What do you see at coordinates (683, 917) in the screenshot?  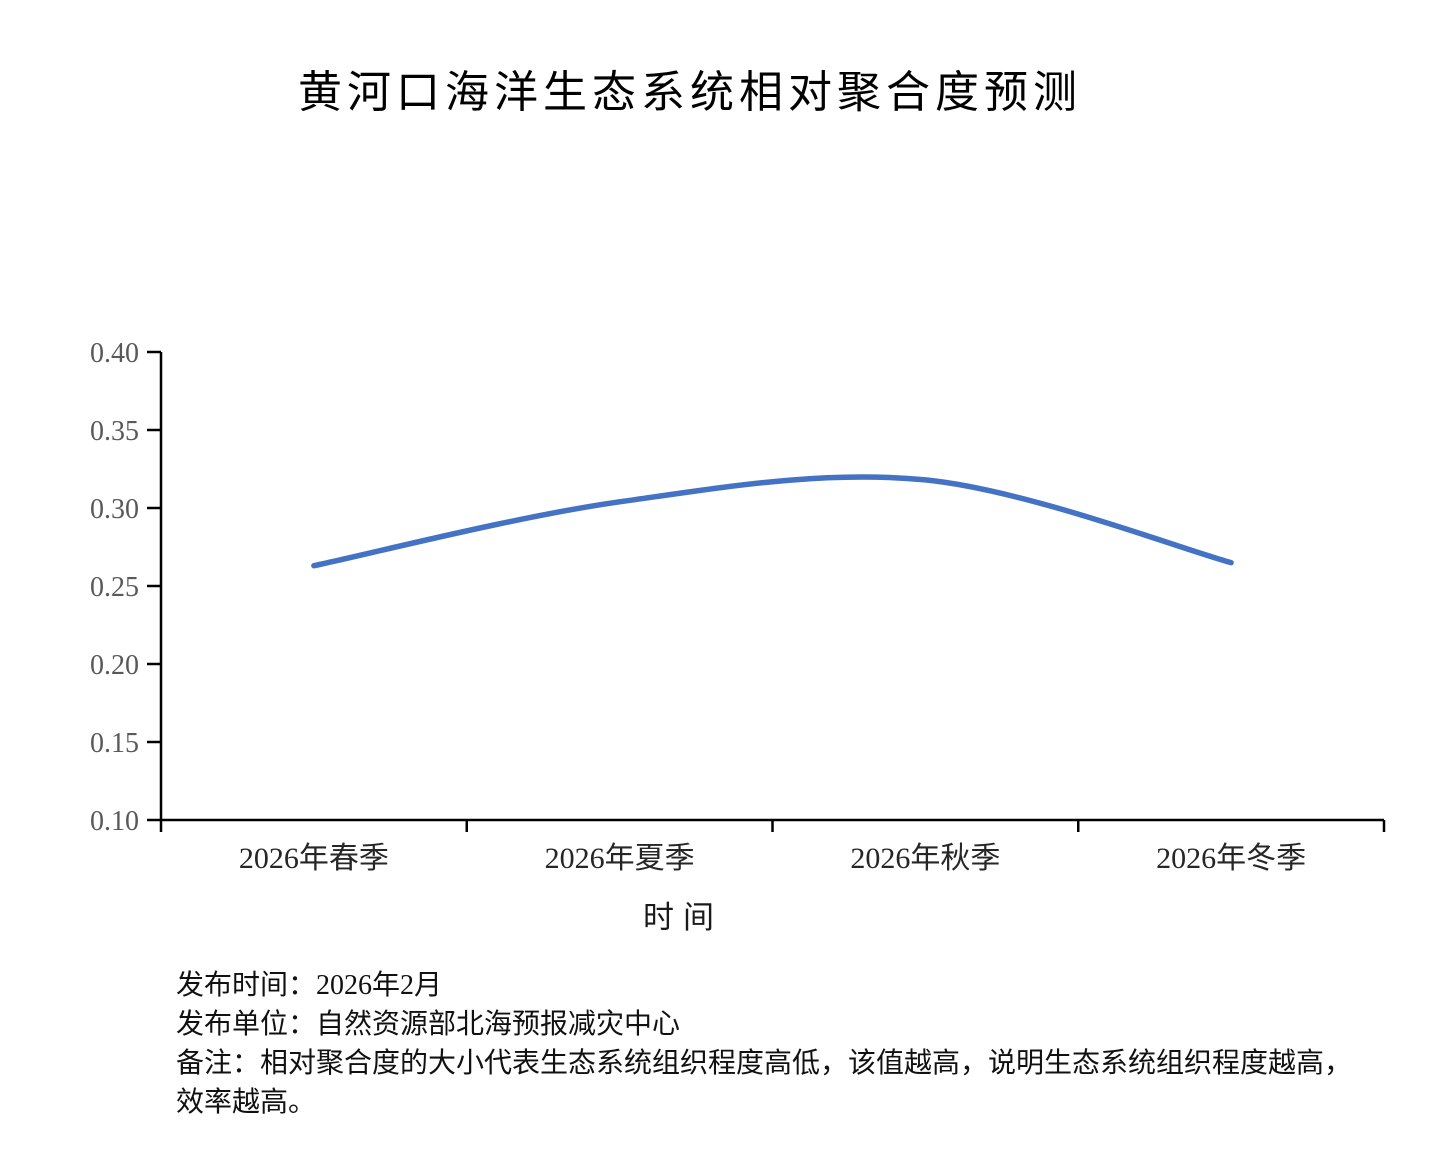 I see `x-axis-title: 时间` at bounding box center [683, 917].